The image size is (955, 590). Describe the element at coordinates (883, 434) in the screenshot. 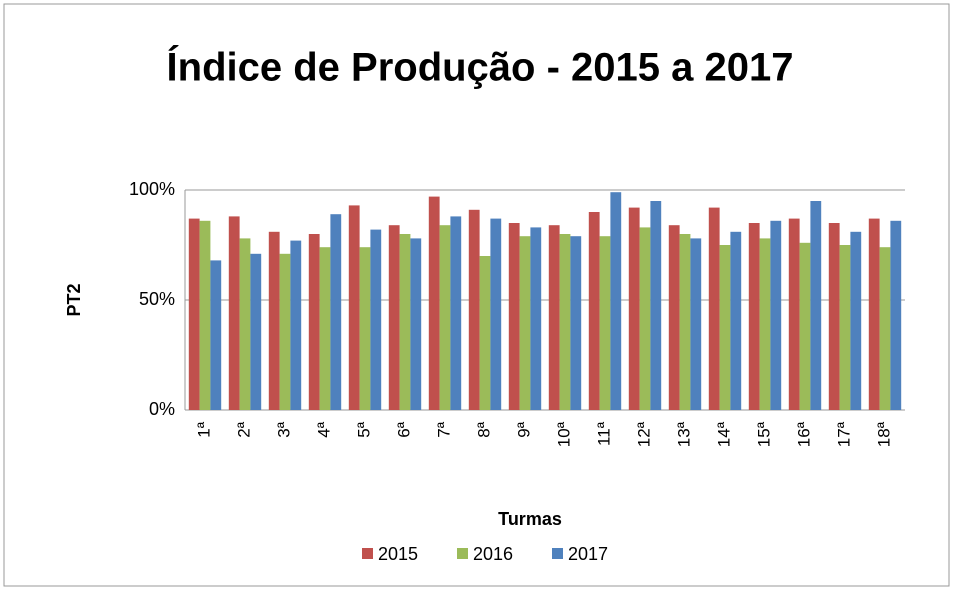

I see `x-tick-label: 18ª` at that location.